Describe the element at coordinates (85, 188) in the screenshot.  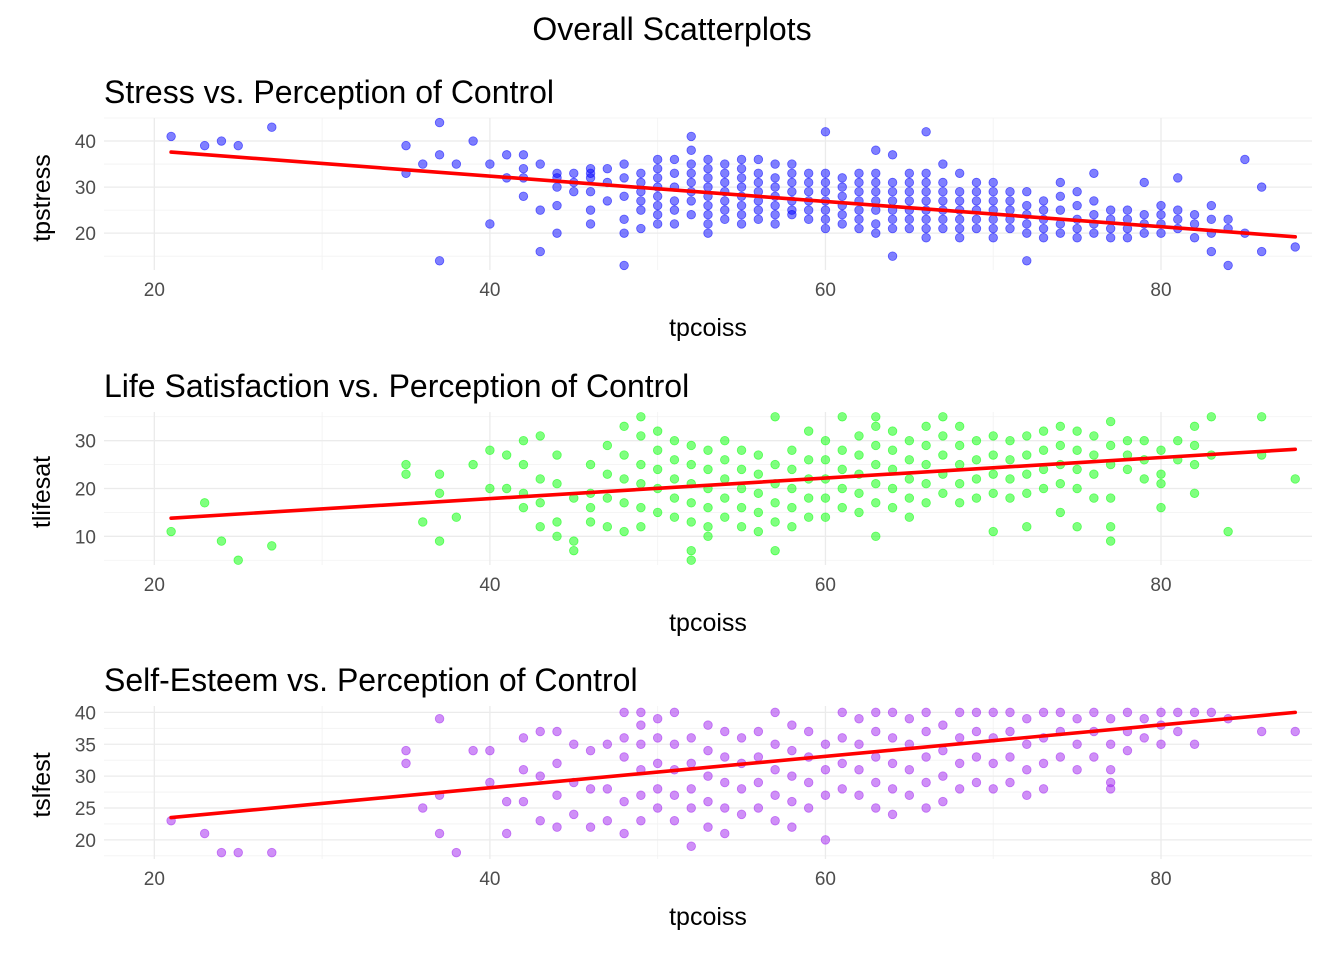
I see `y-tick-labels-stress: 20 30 40` at that location.